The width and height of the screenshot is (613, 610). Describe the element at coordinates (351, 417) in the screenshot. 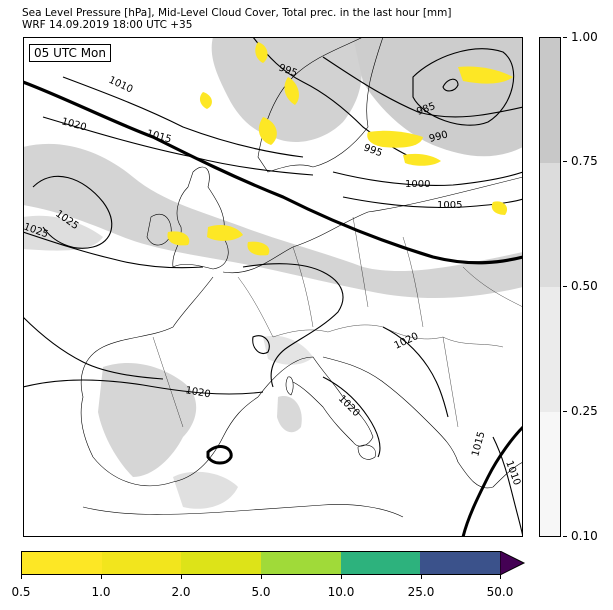

I see `isobar-1020-italy` at that location.